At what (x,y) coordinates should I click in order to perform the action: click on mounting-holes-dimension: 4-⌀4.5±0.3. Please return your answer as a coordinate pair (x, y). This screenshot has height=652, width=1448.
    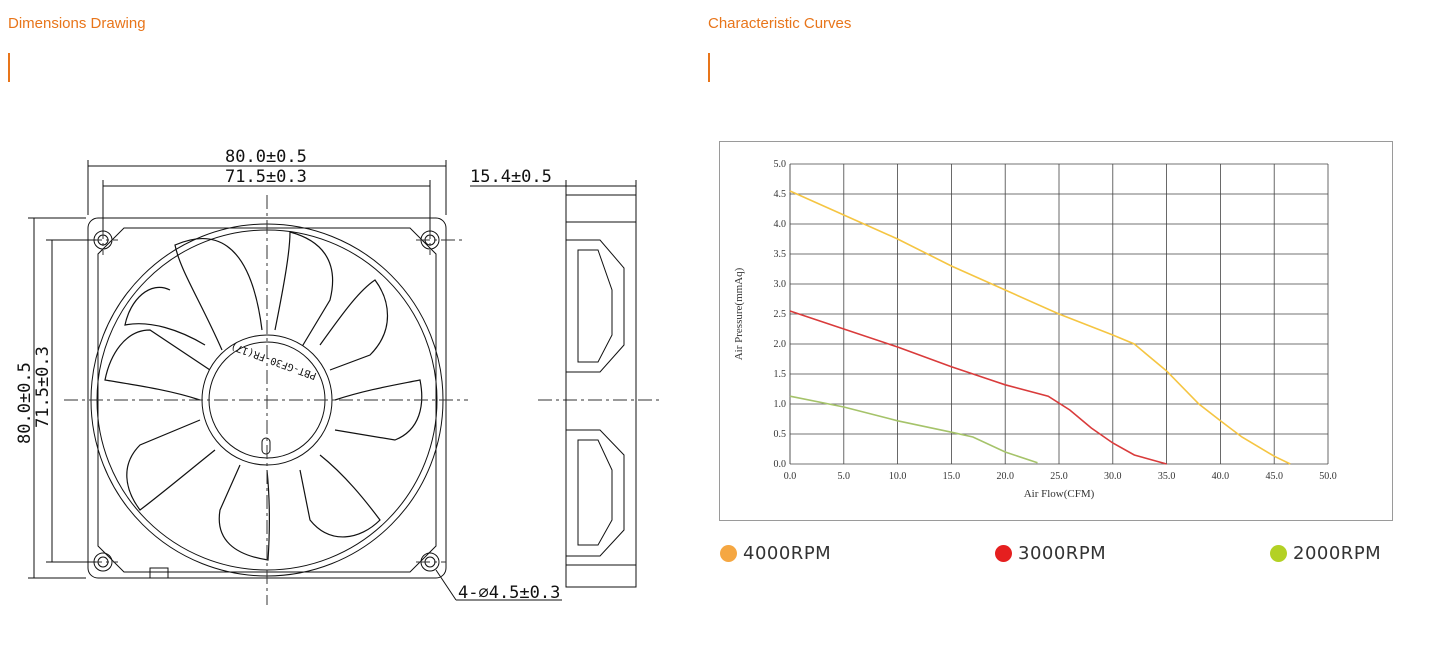
    Looking at the image, I should click on (509, 593).